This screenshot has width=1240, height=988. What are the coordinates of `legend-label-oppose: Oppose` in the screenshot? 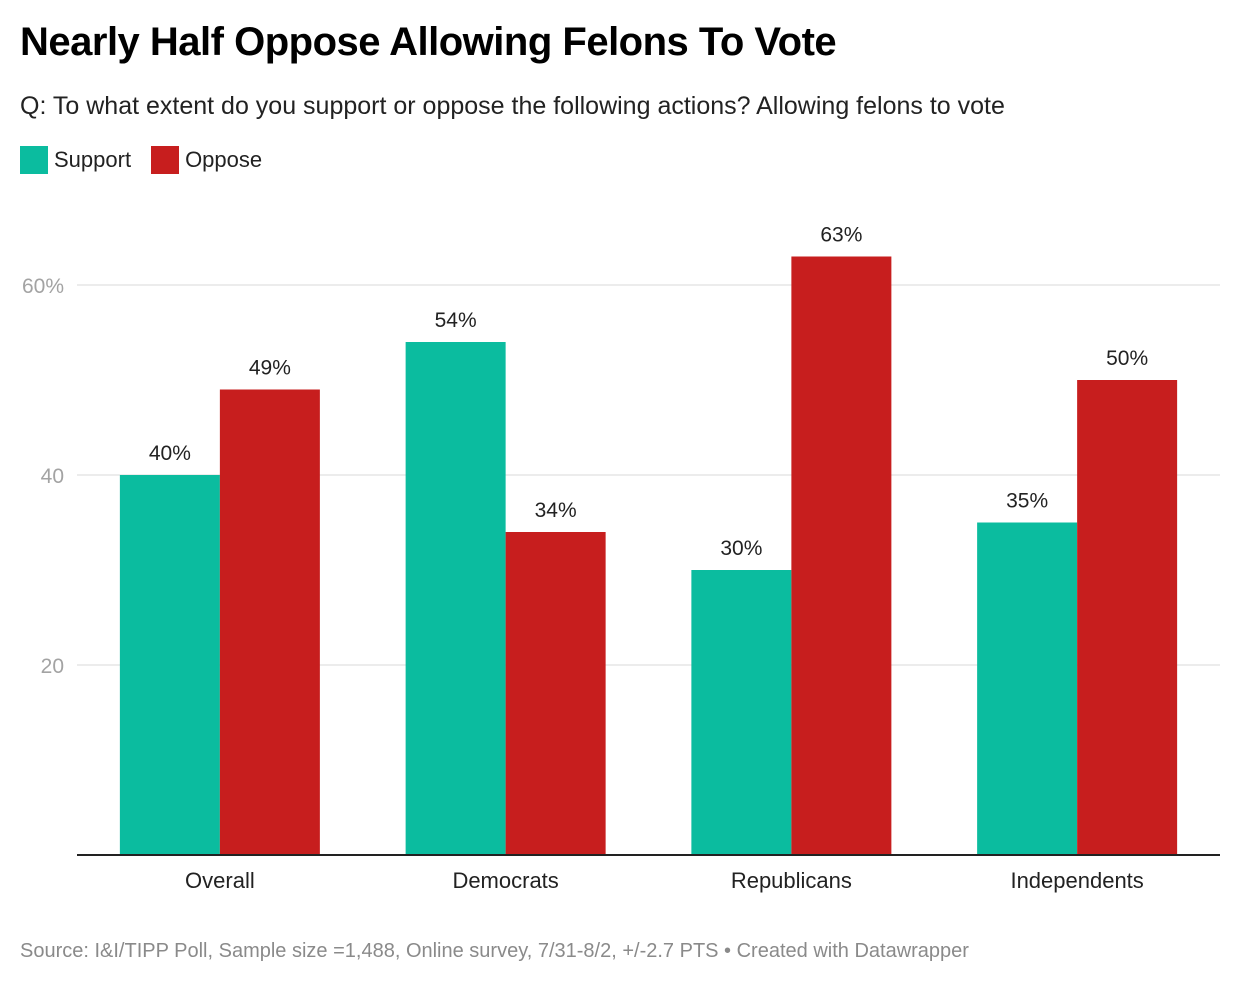 It's located at (224, 159).